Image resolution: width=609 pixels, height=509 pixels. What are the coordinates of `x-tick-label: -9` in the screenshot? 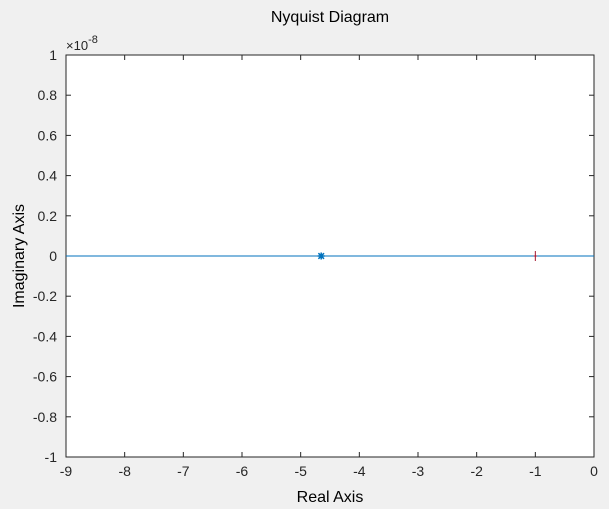 It's located at (66, 471).